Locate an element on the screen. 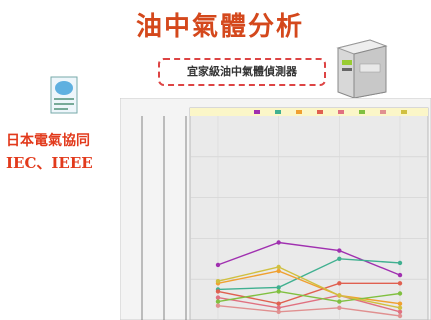 The image size is (431, 320). association-block: 日本電氣協同 IEC、IEEE is located at coordinates (63, 152).